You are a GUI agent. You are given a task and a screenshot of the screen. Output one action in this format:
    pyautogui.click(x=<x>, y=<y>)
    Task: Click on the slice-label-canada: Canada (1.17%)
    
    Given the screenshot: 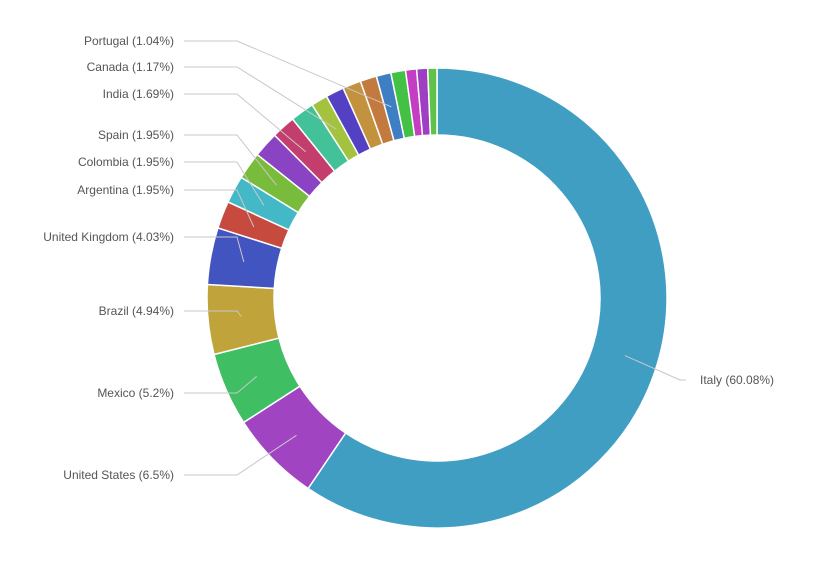 What is the action you would take?
    pyautogui.click(x=130, y=67)
    